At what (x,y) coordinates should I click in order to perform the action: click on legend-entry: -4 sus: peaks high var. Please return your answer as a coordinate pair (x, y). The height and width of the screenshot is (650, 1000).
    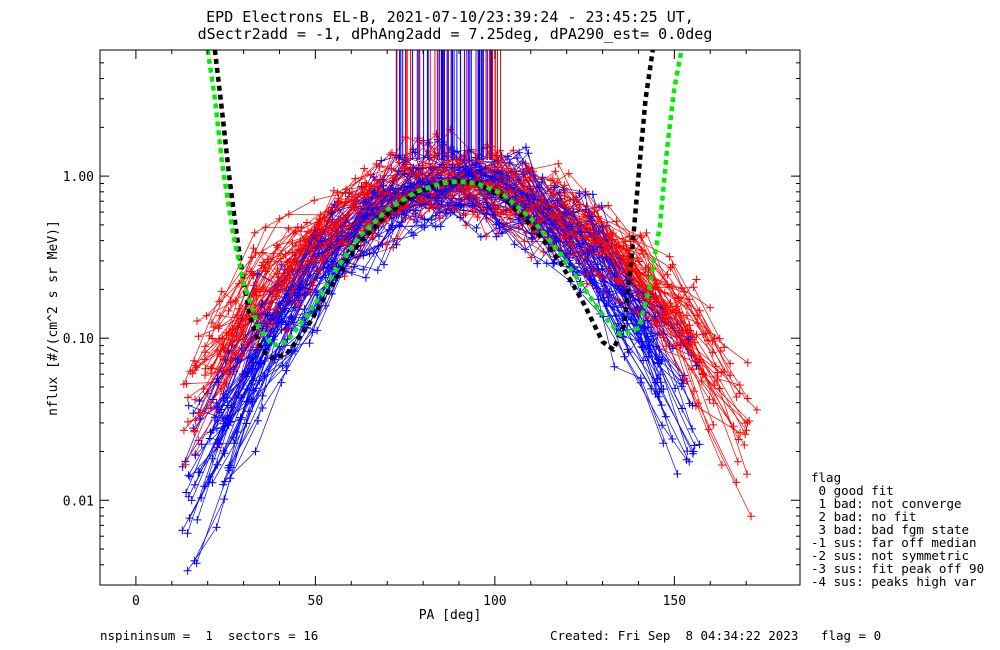
    Looking at the image, I should click on (894, 581).